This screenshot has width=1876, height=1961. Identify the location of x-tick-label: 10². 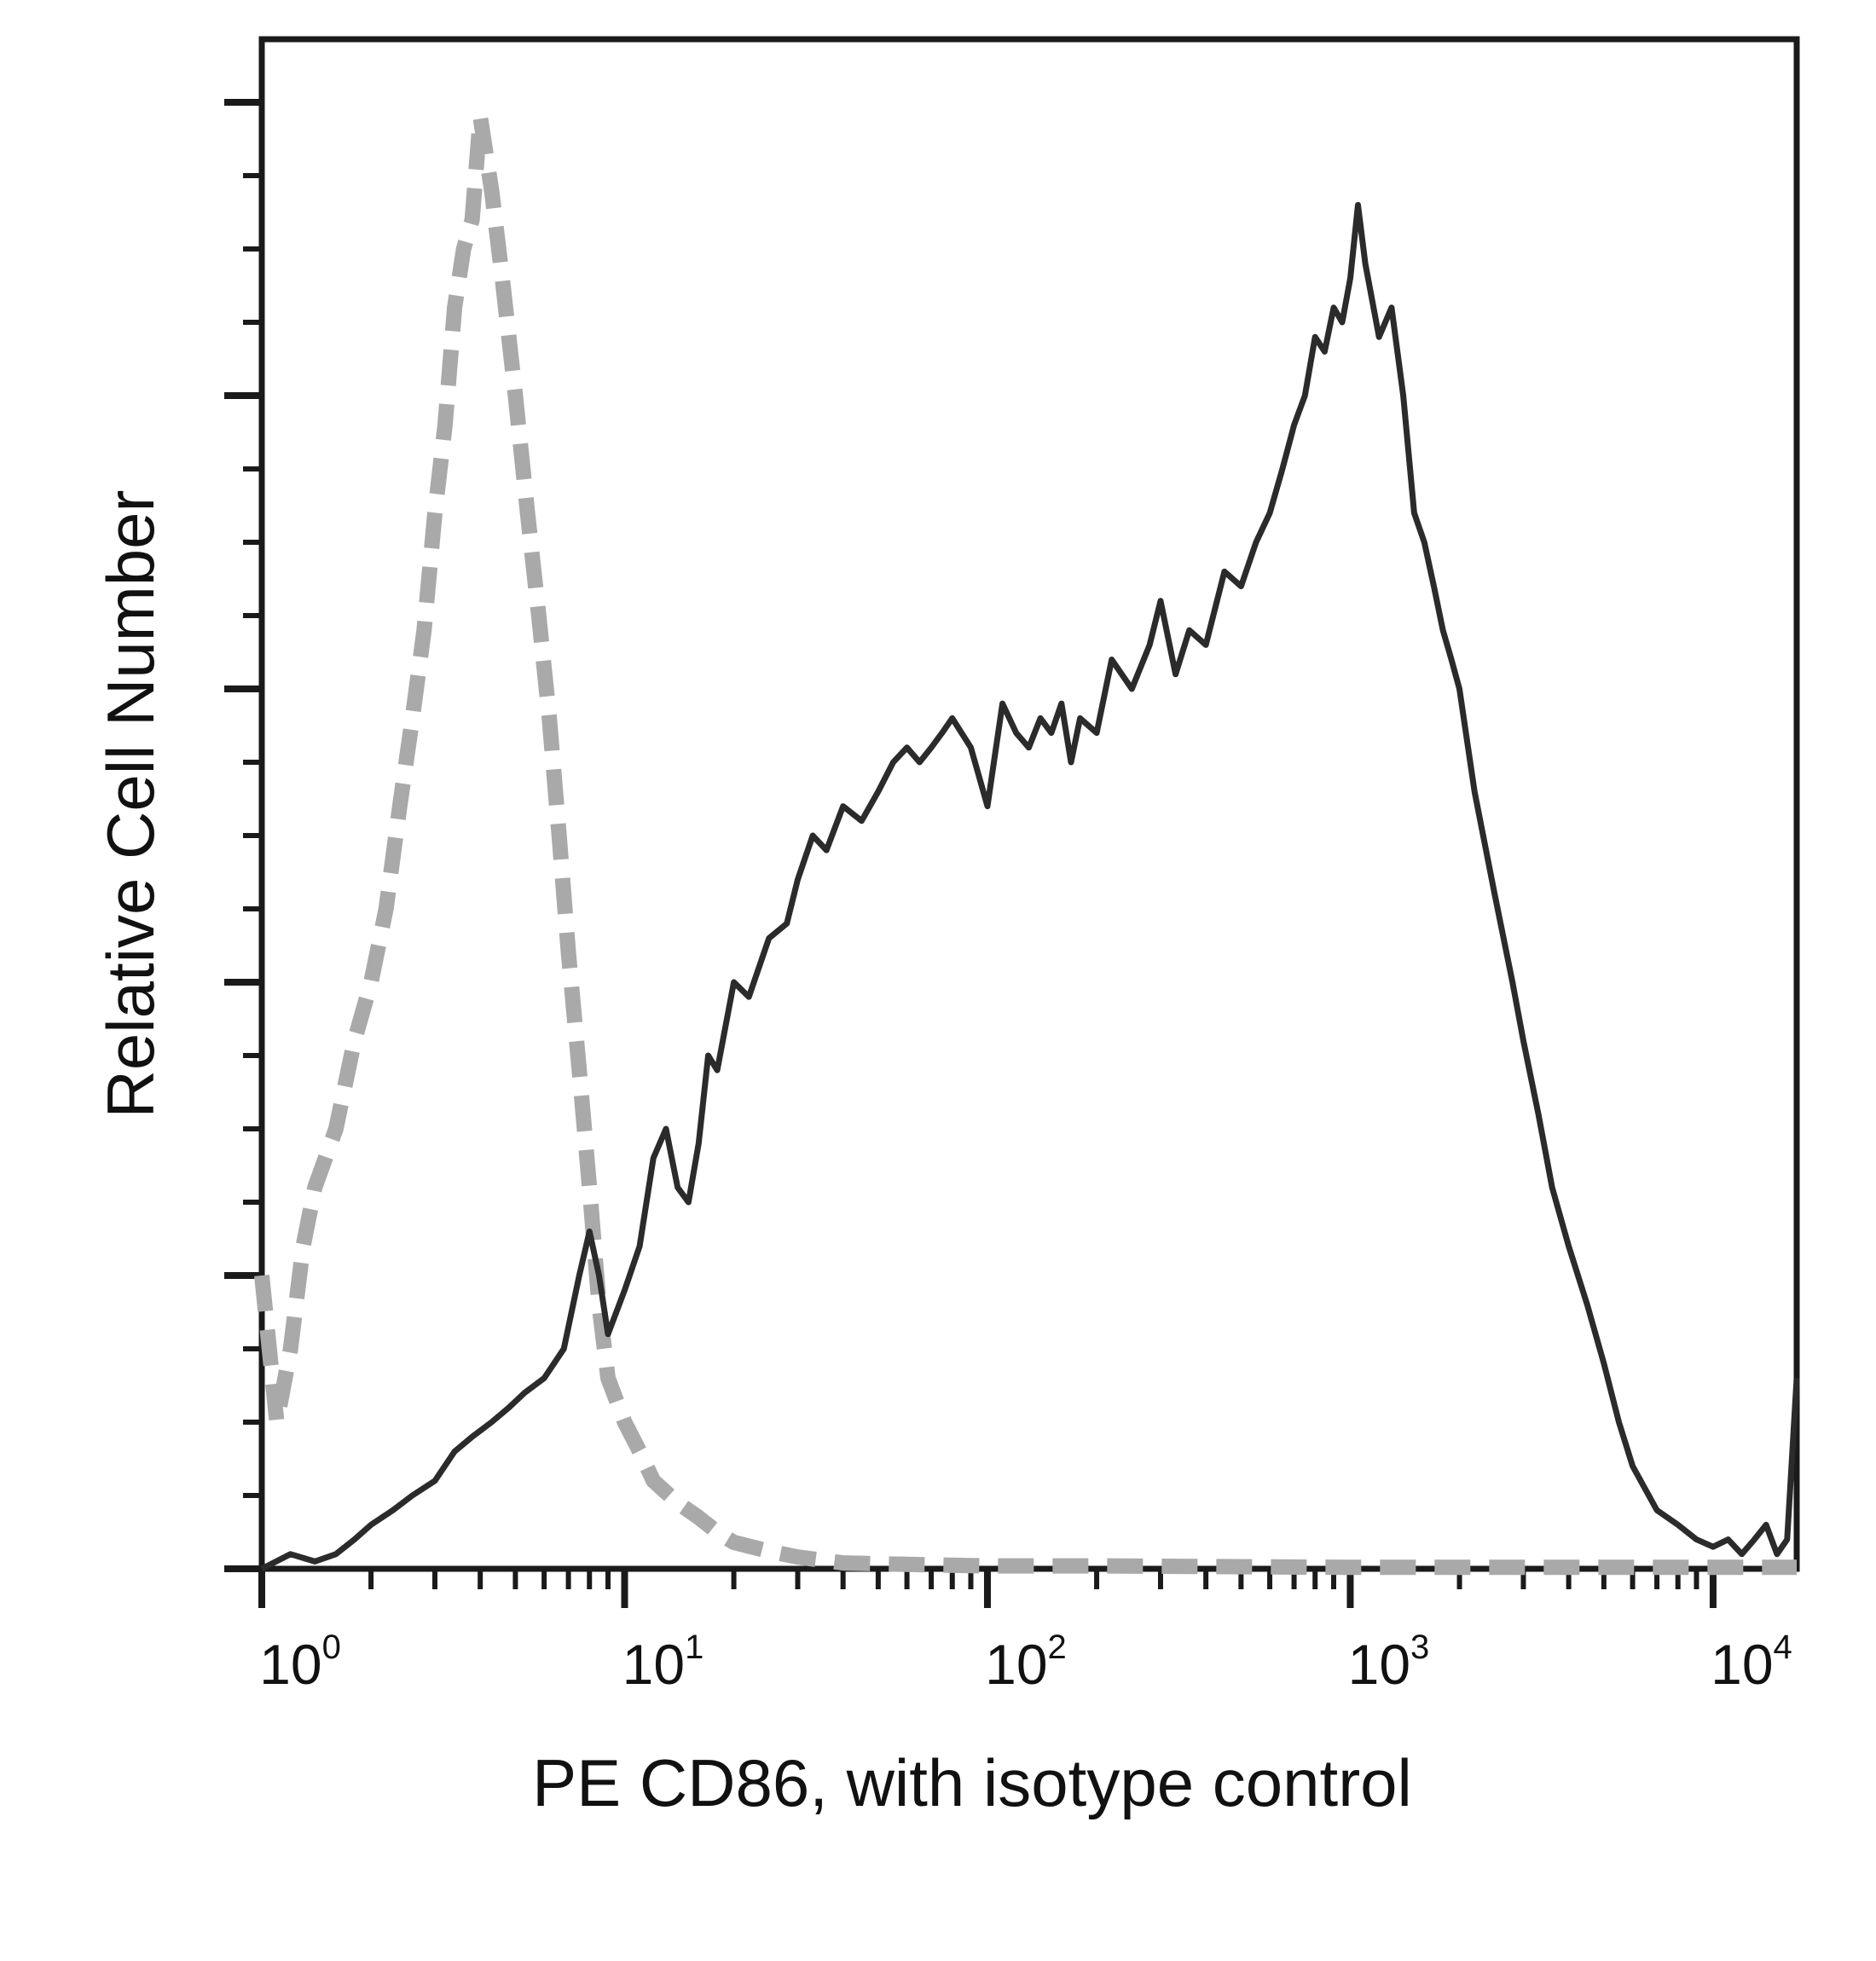
(1026, 1662).